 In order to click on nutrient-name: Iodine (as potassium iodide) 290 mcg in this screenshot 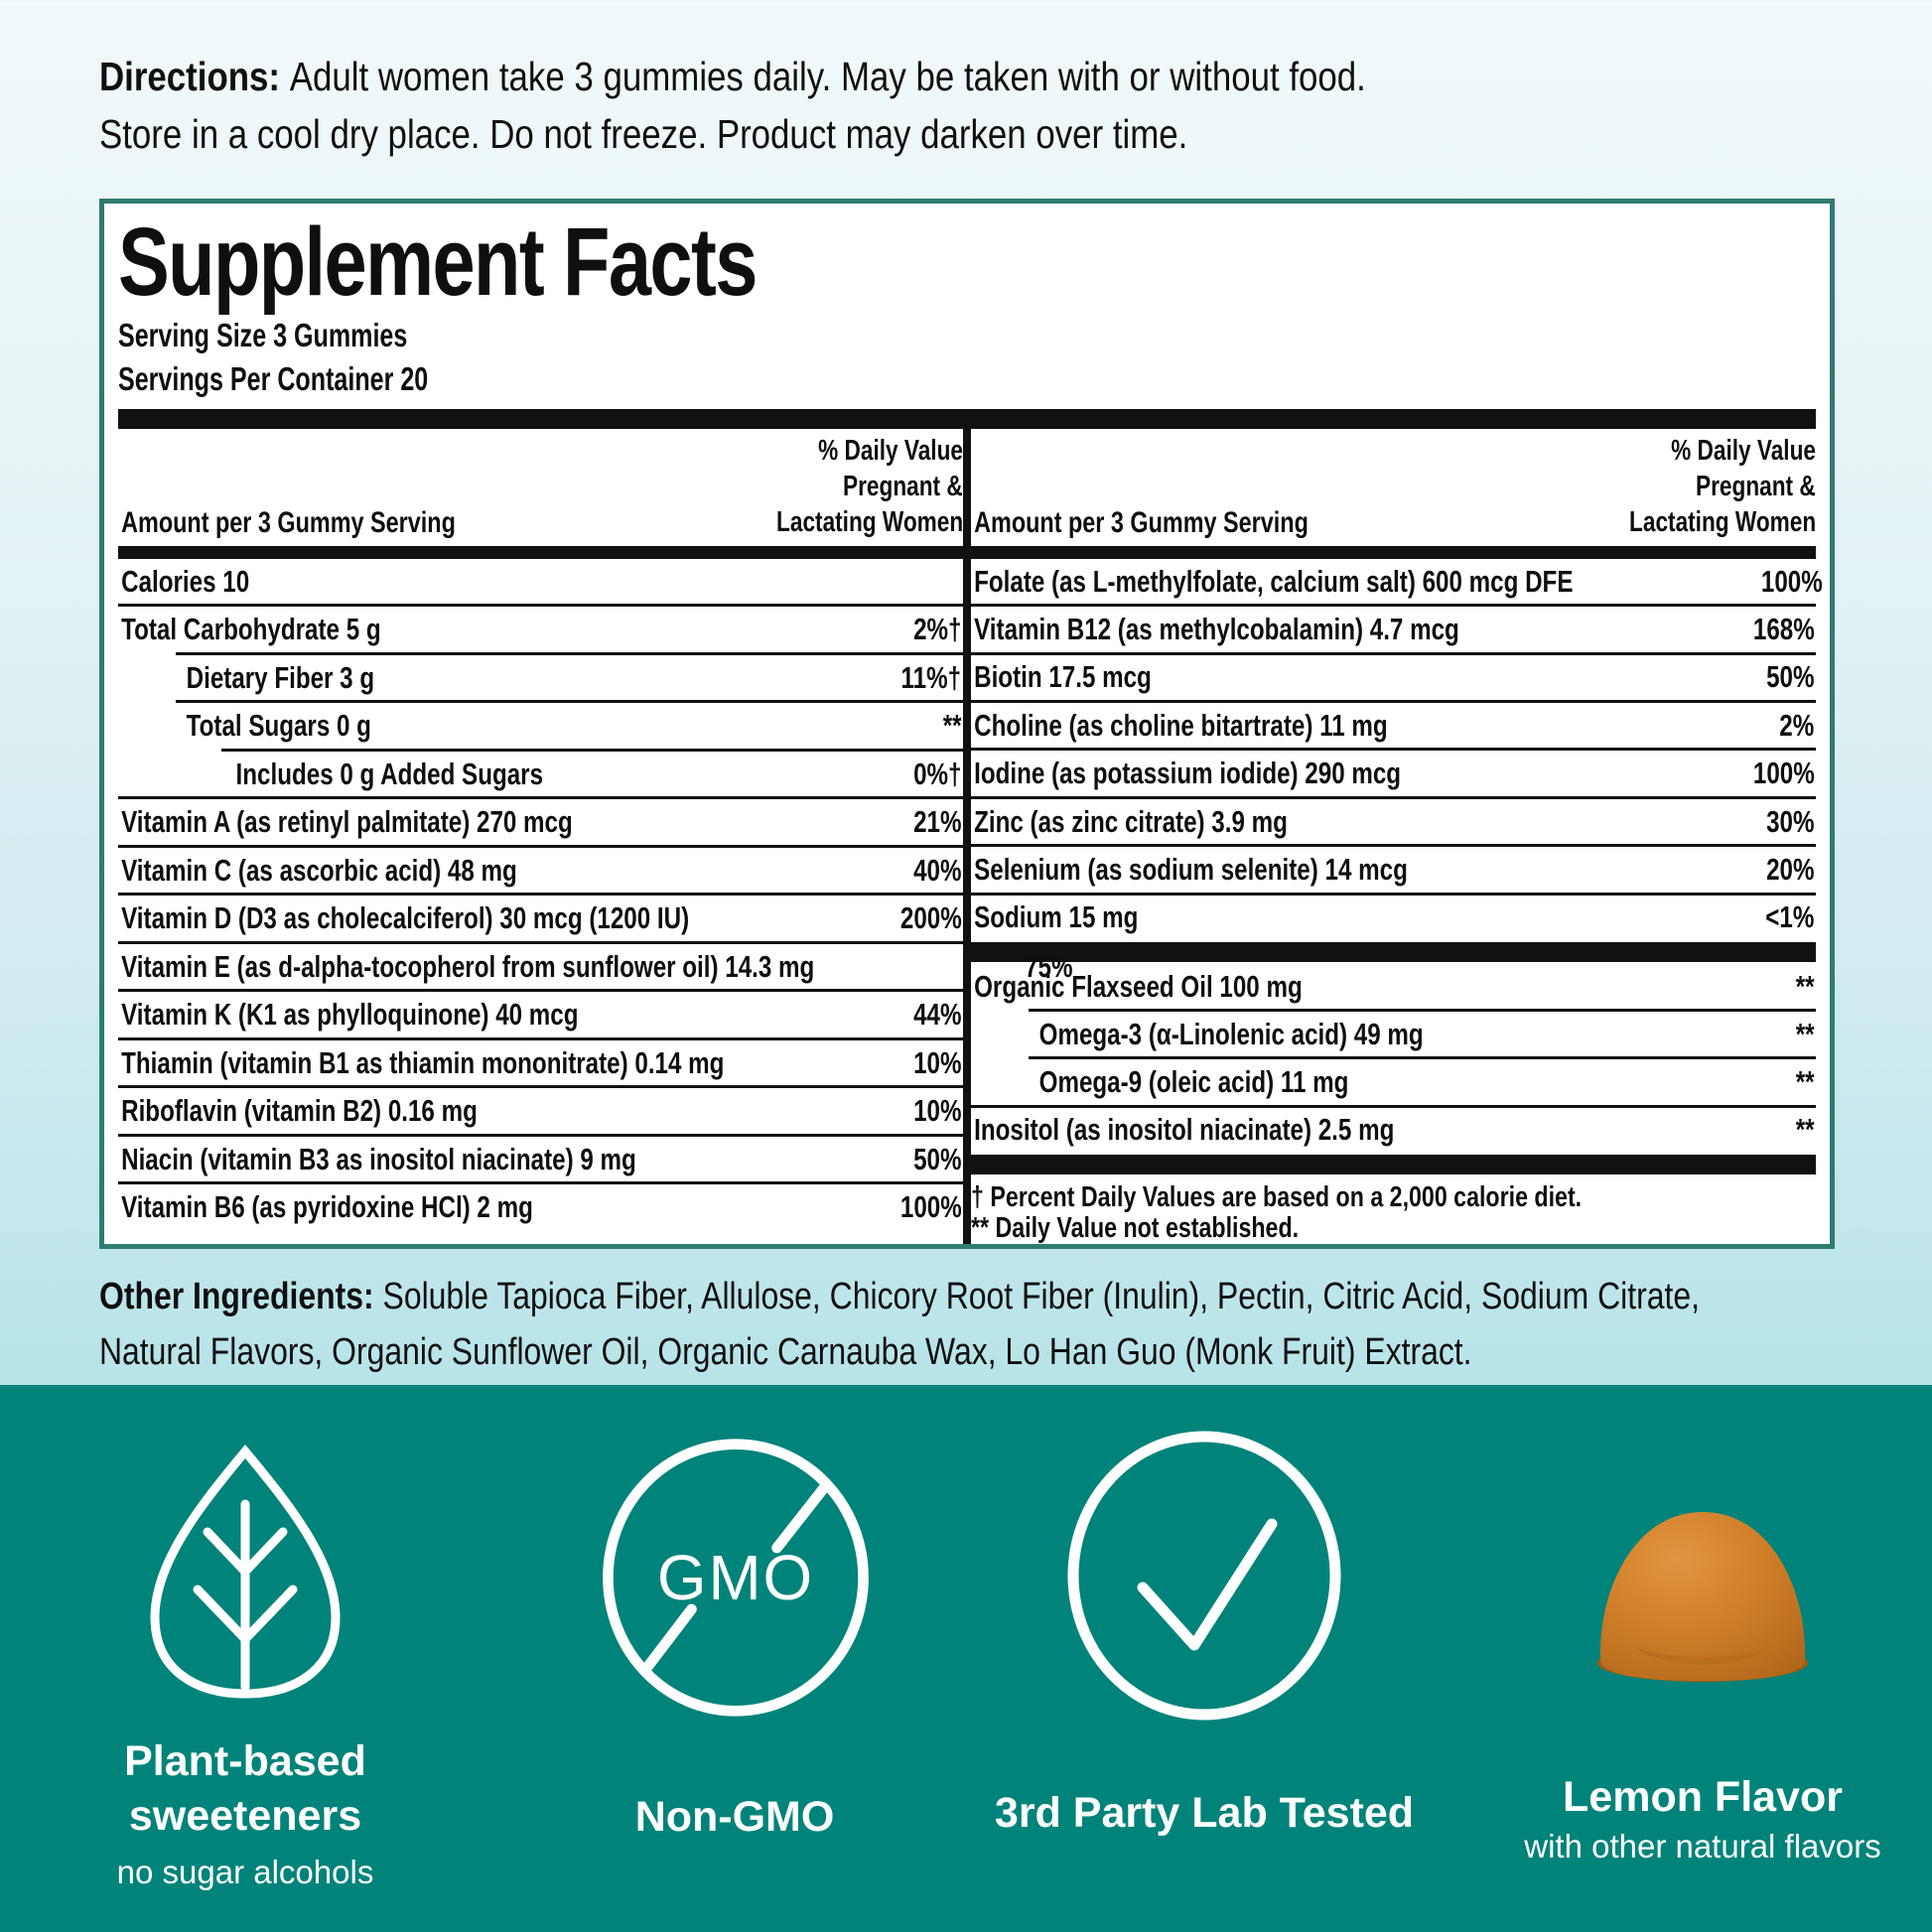, I will do `click(1188, 773)`.